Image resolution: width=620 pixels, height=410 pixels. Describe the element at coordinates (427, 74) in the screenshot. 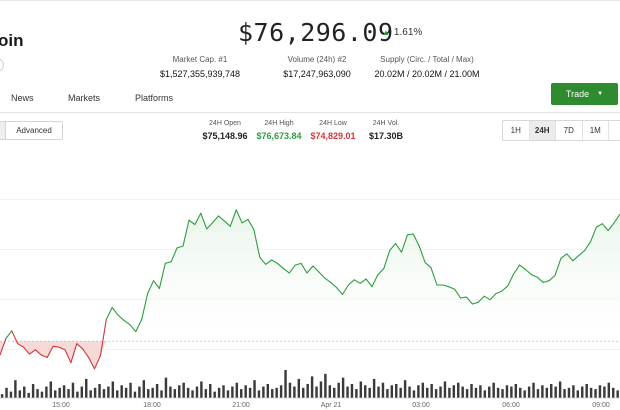

I see `stat-value: 20.02M / 20.02M / 21.00M` at that location.